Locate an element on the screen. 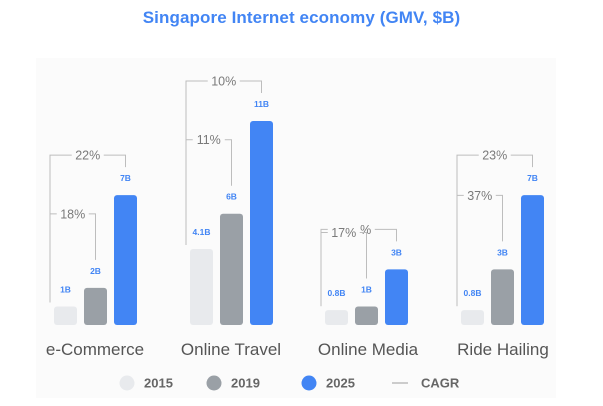 Image resolution: width=603 pixels, height=406 pixels. bar-label-ride-hailing-2015: 0.8B is located at coordinates (473, 293).